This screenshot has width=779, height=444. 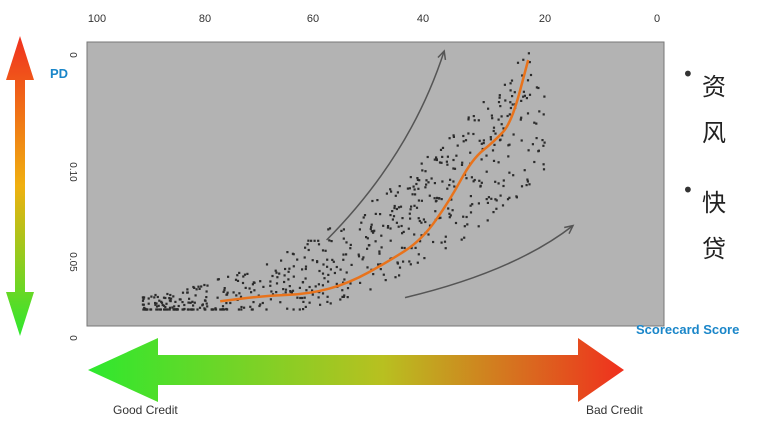 I want to click on horizontal-credit-arrow, so click(x=356, y=370).